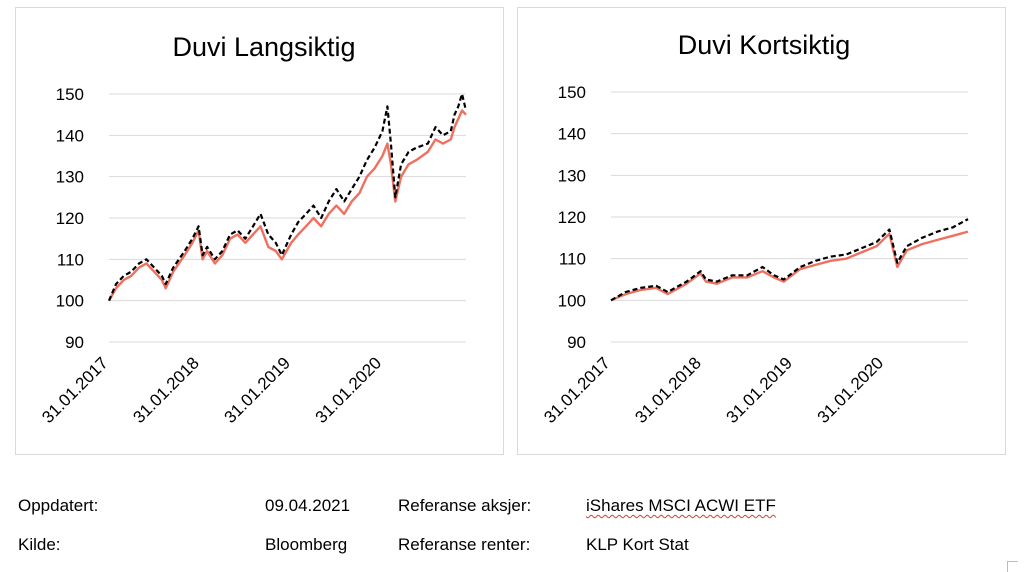  I want to click on chart-title: Duvi Kortsiktig, so click(764, 45).